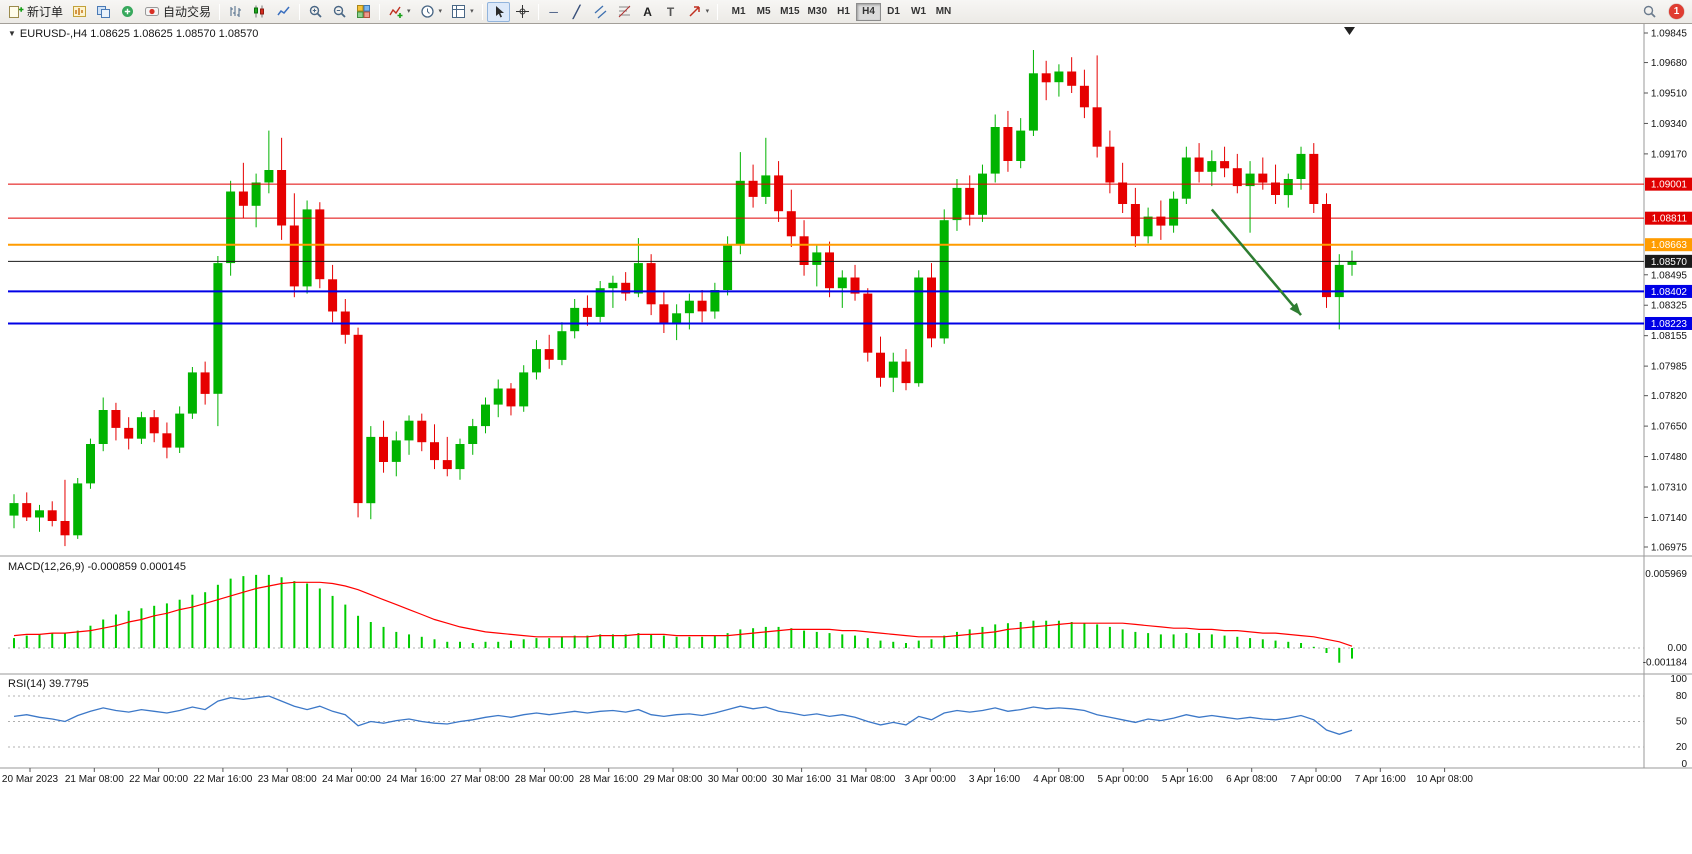  Describe the element at coordinates (1669, 185) in the screenshot. I see `price-badge-label: 1.09001` at that location.